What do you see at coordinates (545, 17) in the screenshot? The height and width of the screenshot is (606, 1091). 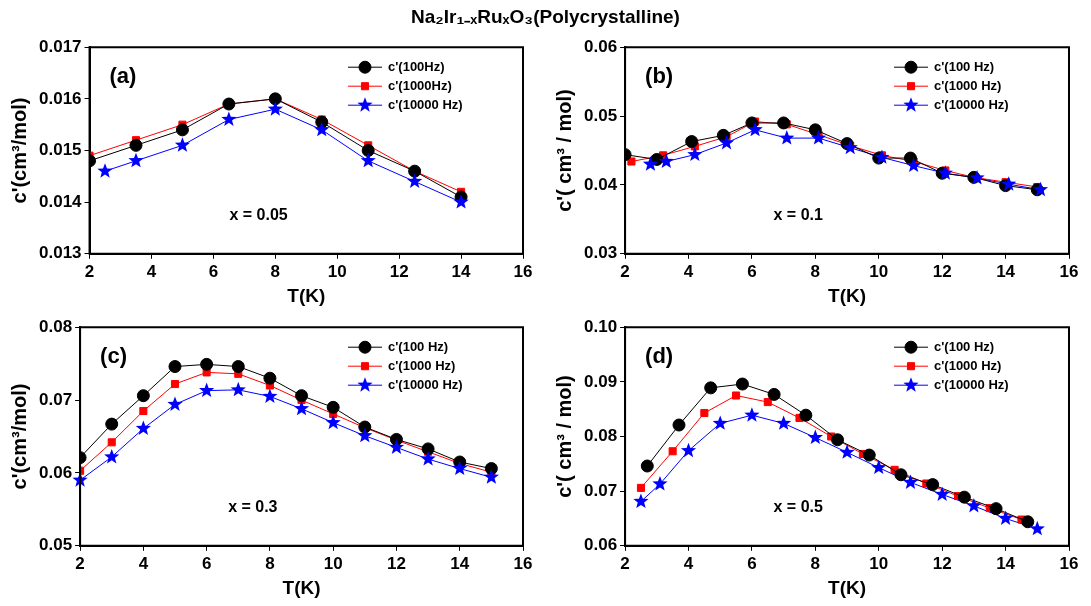 I see `chart-title: Na₂Ir₁₋ₓRuₓO₃(Polycrystalline)` at bounding box center [545, 17].